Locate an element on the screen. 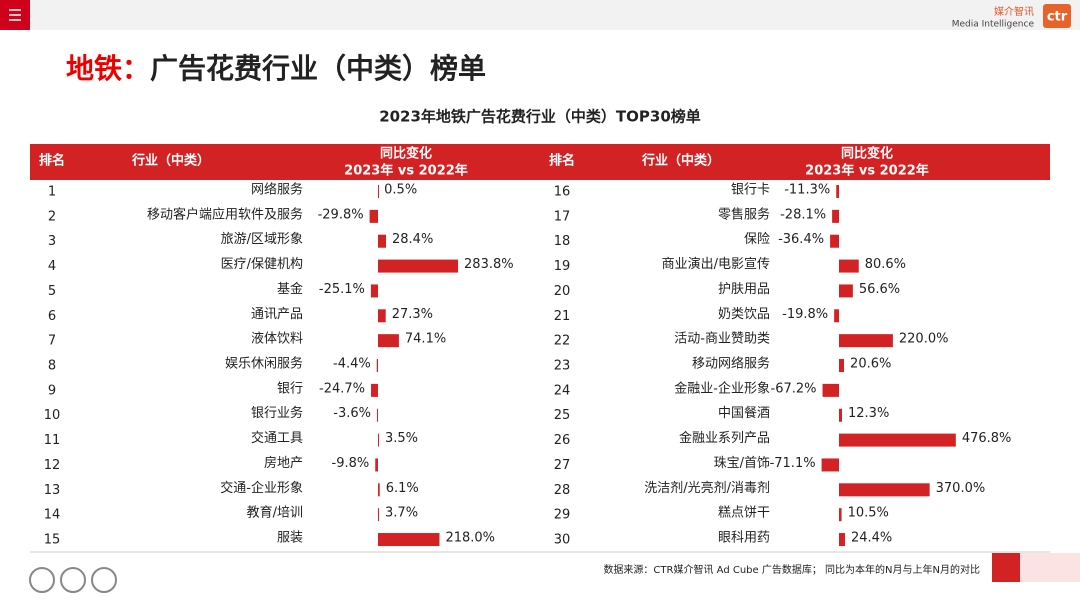 This screenshot has width=1080, height=608. change-label: -71.1% is located at coordinates (793, 463).